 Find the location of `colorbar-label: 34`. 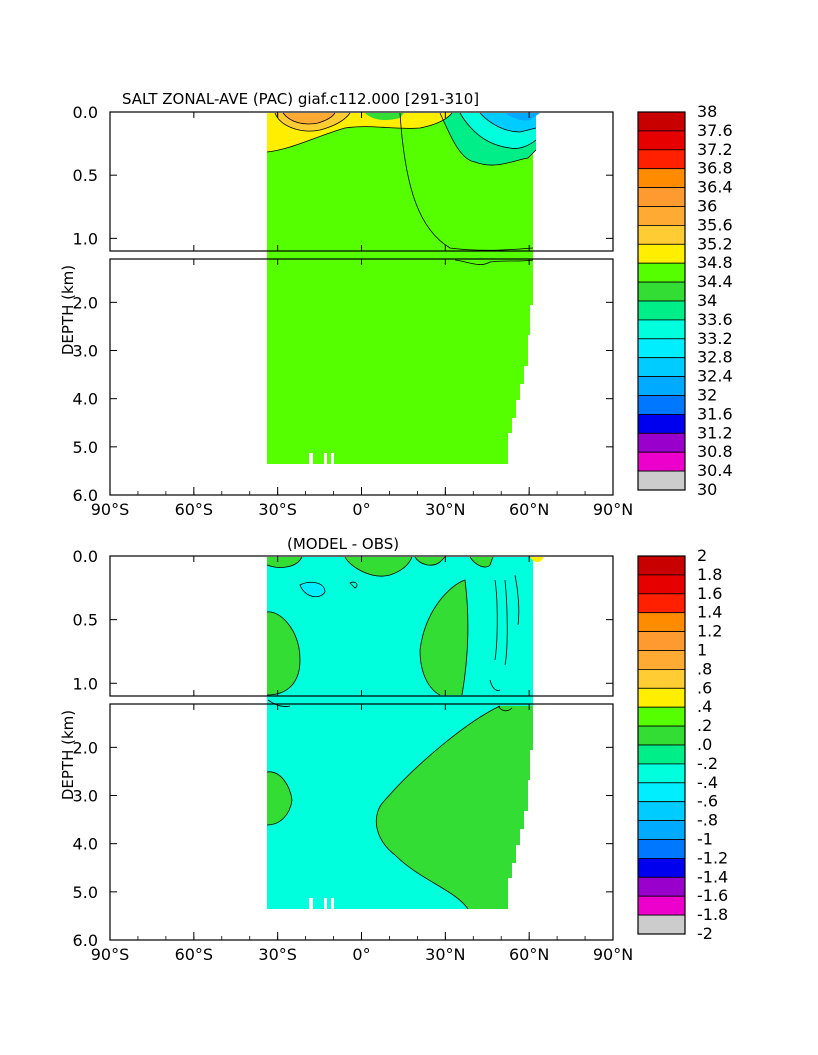

colorbar-label: 34 is located at coordinates (707, 300).